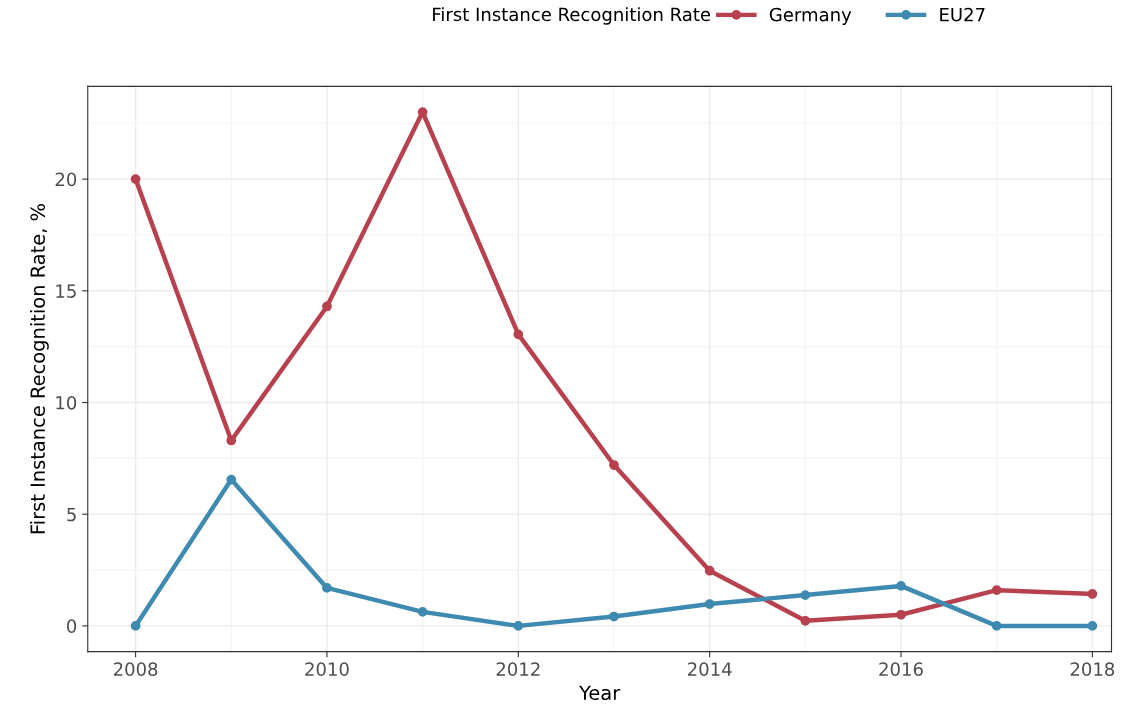  I want to click on y-tick-label: 0, so click(72, 626).